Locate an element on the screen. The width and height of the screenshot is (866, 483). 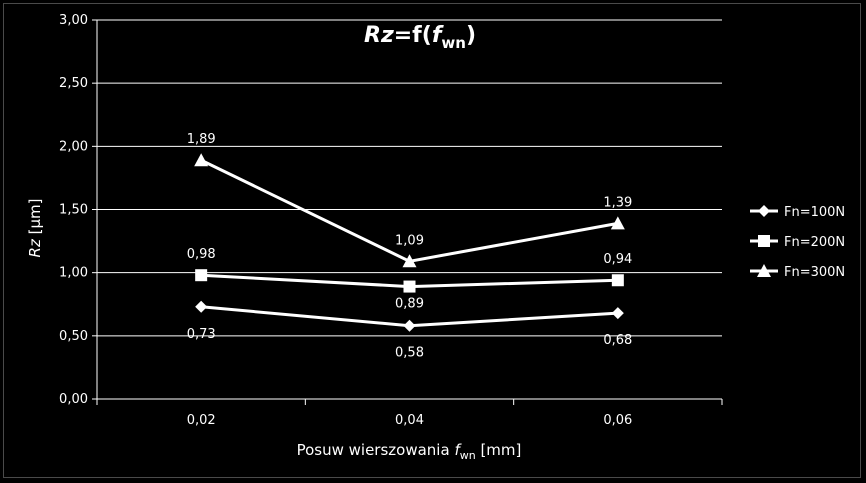
data-label: 0,94 is located at coordinates (617, 259).